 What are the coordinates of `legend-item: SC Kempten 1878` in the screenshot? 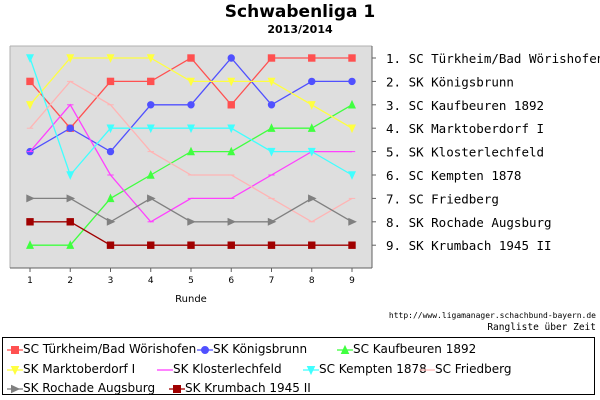 It's located at (365, 369).